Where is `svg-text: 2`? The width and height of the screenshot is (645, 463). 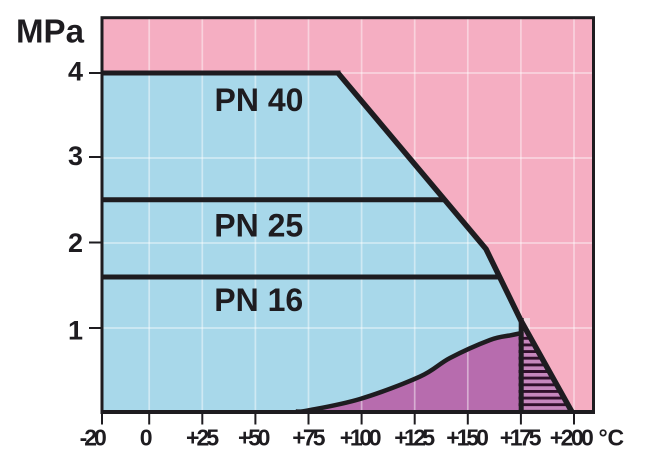
svg-text: 2 is located at coordinates (75, 243).